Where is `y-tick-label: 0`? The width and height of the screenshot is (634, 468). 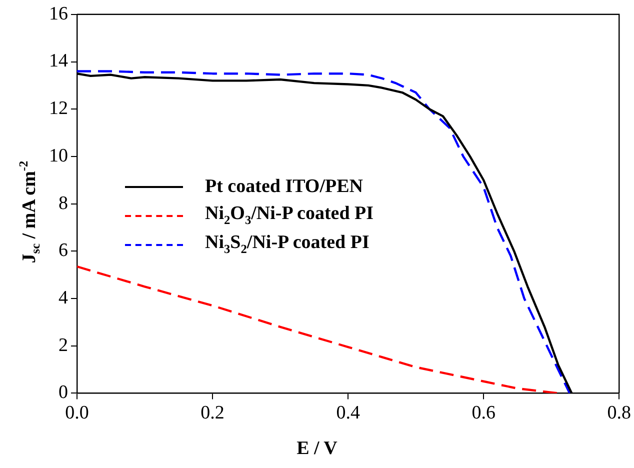
y-tick-label: 0 is located at coordinates (63, 393).